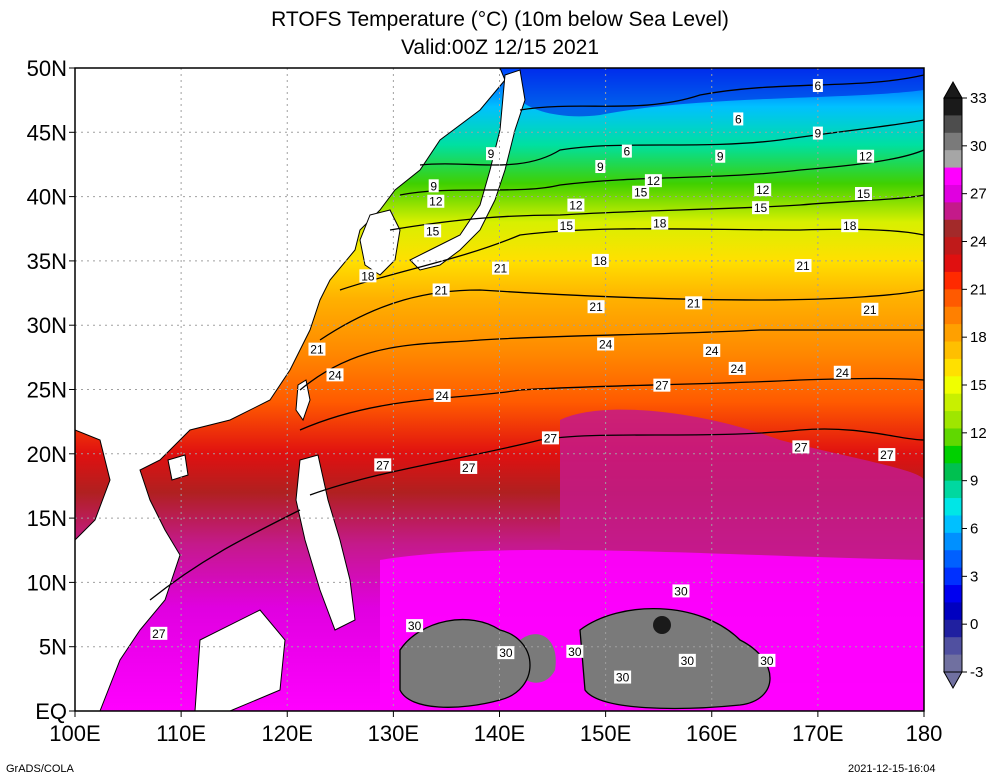  Describe the element at coordinates (500, 47) in the screenshot. I see `map-subtitle: Valid:00Z 12/15 2021` at that location.